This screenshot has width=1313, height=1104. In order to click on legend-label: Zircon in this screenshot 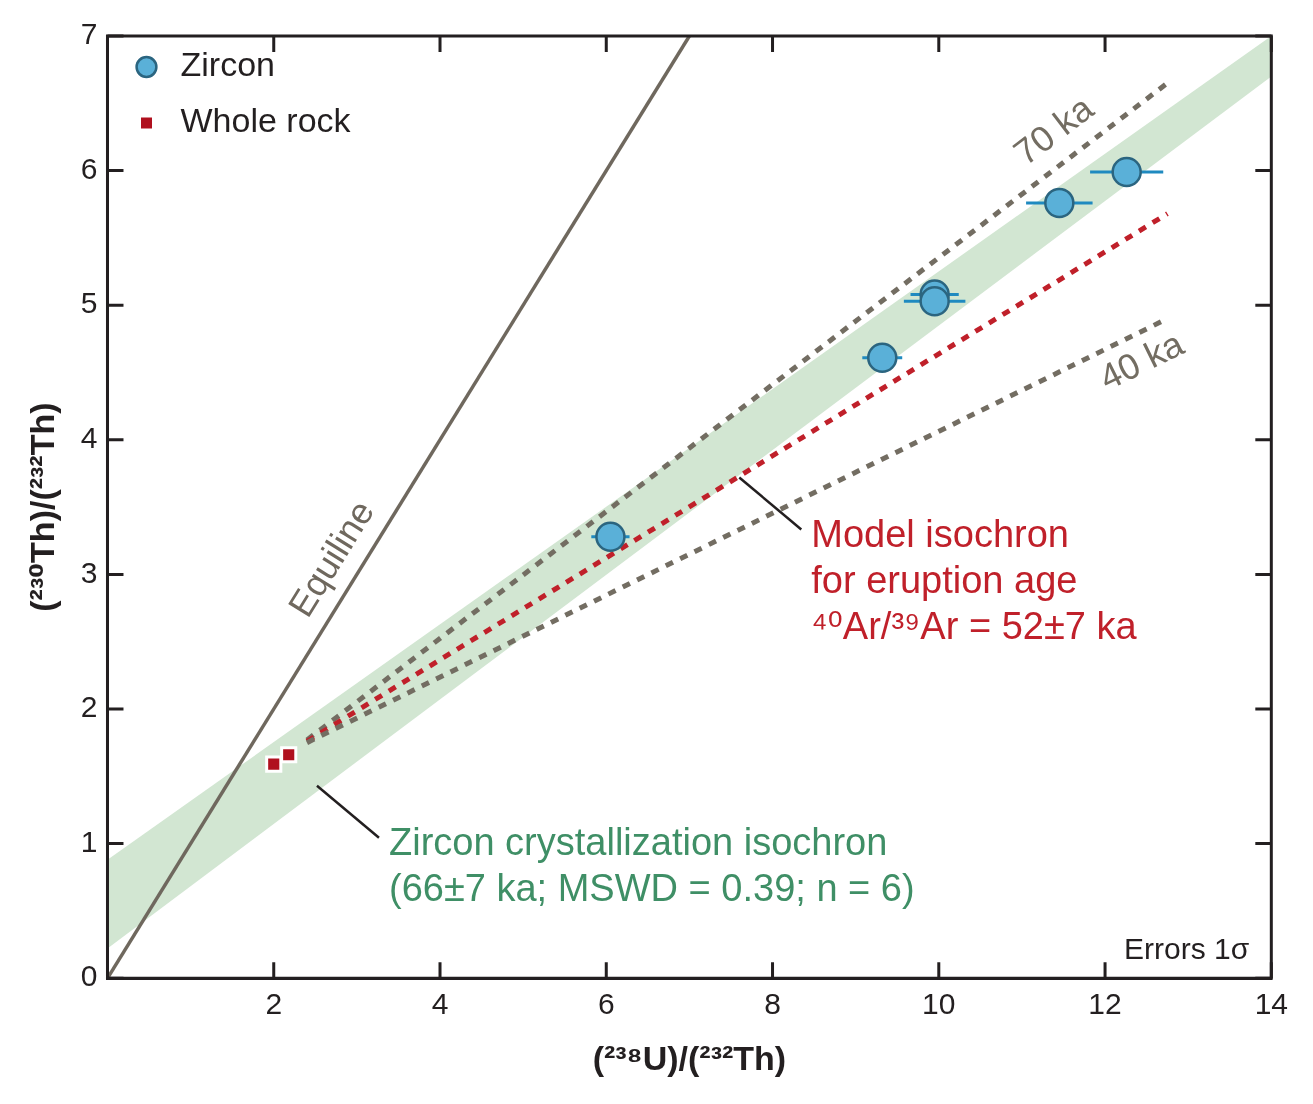, I will do `click(227, 64)`.